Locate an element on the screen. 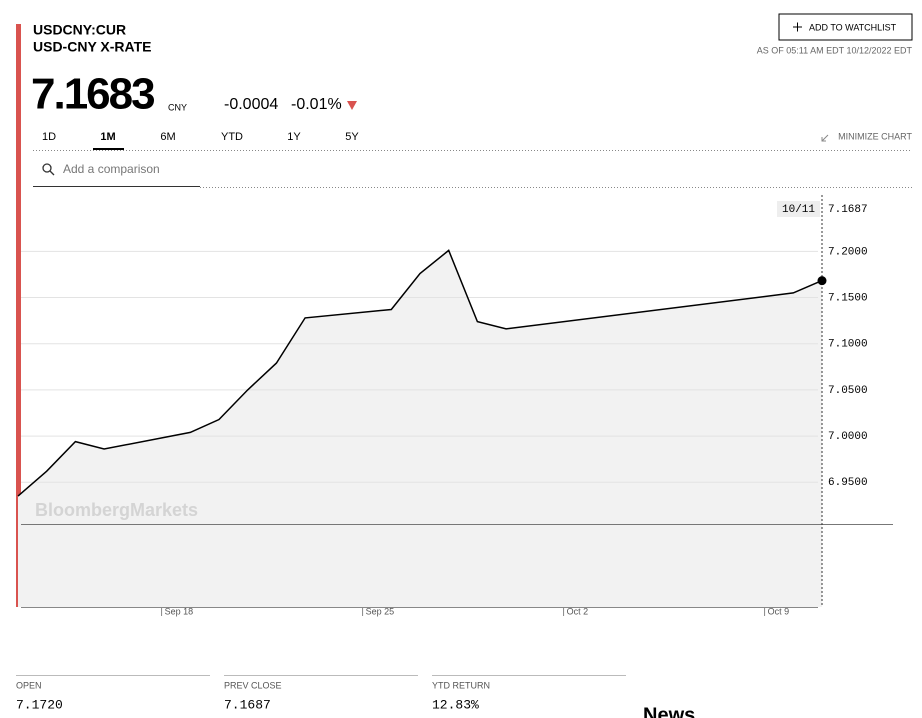 Image resolution: width=922 pixels, height=718 pixels. watchlist-button: ADD TO WATCHLIST is located at coordinates (845, 27).